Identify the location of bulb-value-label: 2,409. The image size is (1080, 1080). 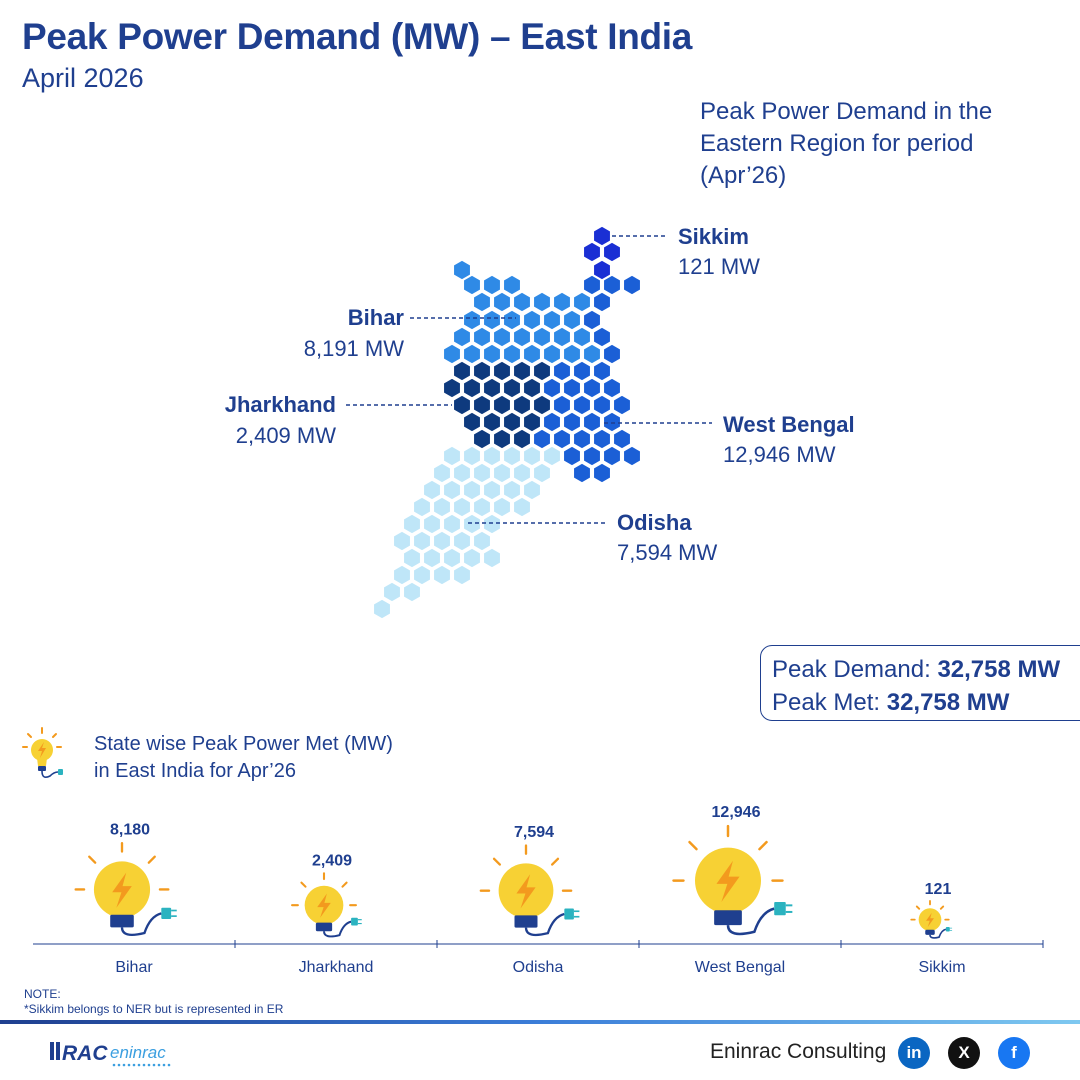
(332, 860).